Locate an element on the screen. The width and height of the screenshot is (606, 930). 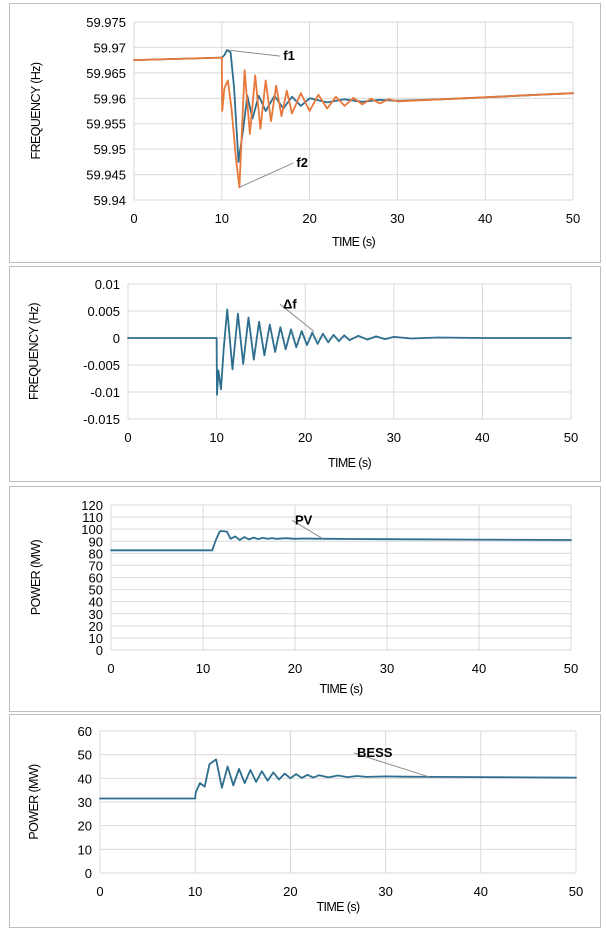
y-tick-label: 59.94 is located at coordinates (109, 200).